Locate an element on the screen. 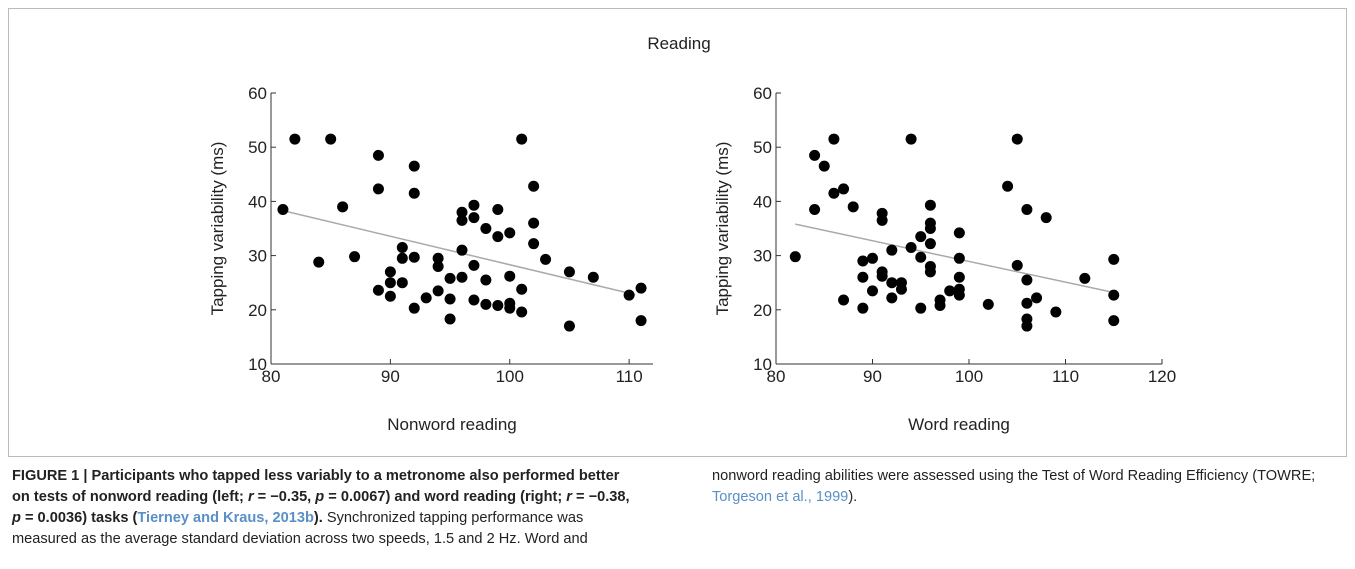 The image size is (1355, 569). x-tick-label: 110 is located at coordinates (629, 376).